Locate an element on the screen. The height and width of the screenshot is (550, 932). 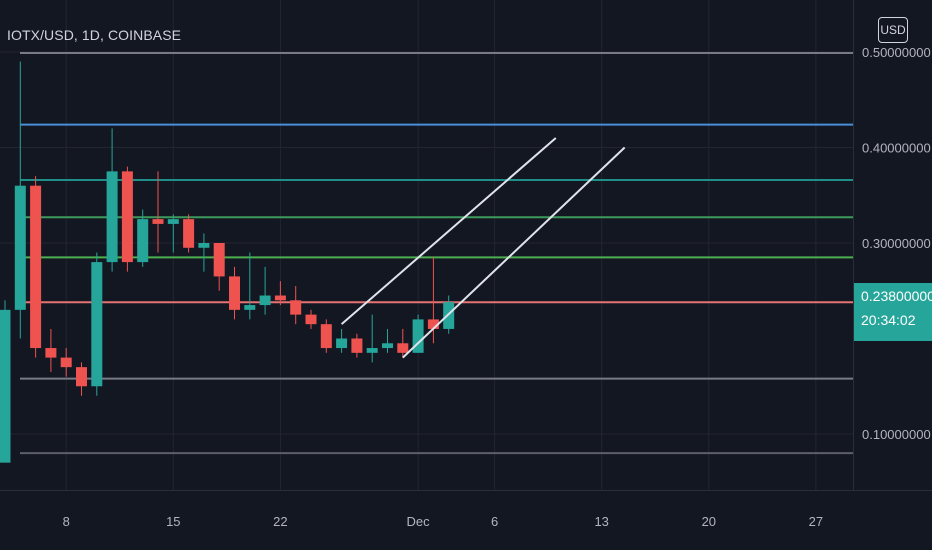
symbol-title: IOTX/USD, 1D, COINBASE is located at coordinates (94, 35).